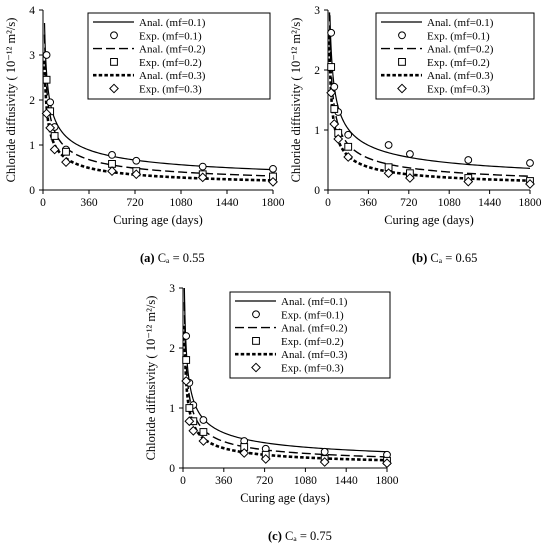 The image size is (549, 550). I want to click on caption-text: Cₐ = 0.65, so click(452, 258).